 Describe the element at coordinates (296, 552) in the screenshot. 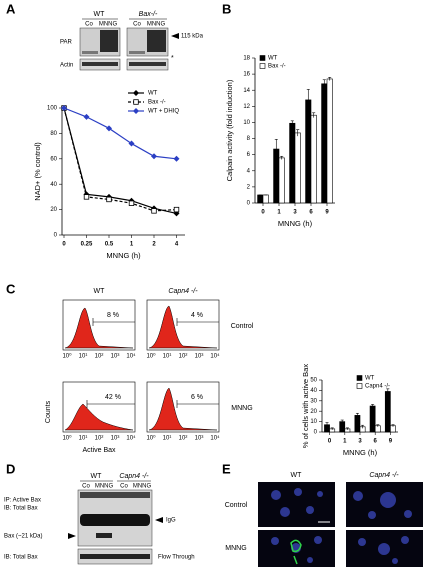

I see `active-bax-stain` at that location.